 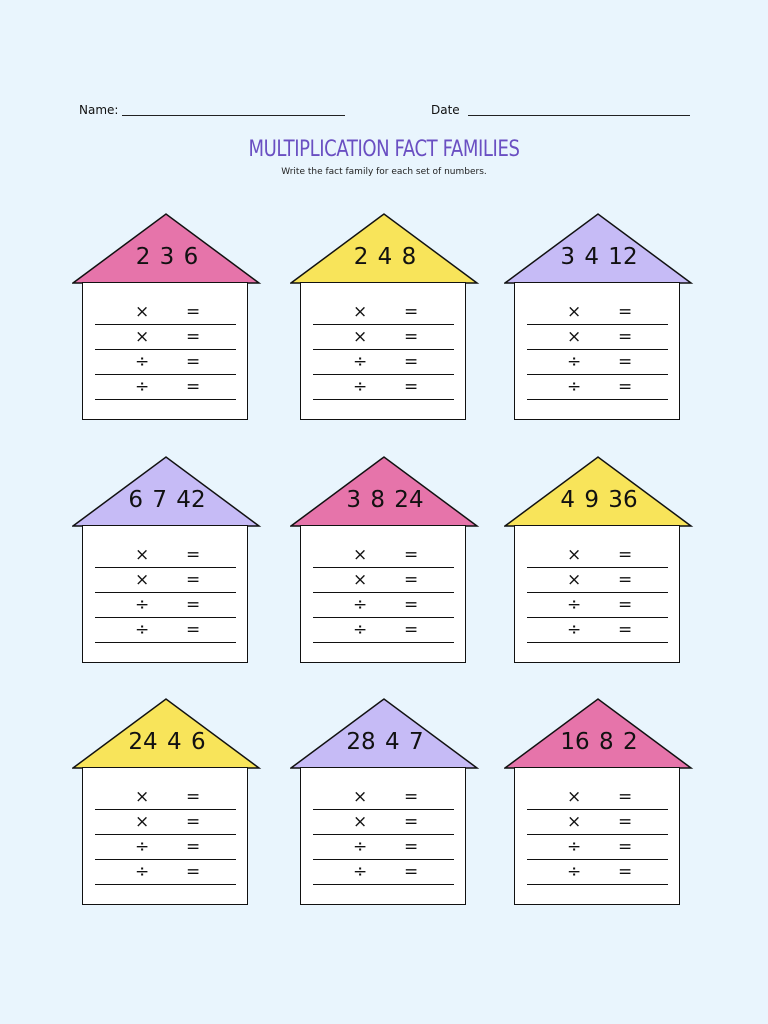 What do you see at coordinates (599, 500) in the screenshot?
I see `fact-family-numbers: 4 9 36` at bounding box center [599, 500].